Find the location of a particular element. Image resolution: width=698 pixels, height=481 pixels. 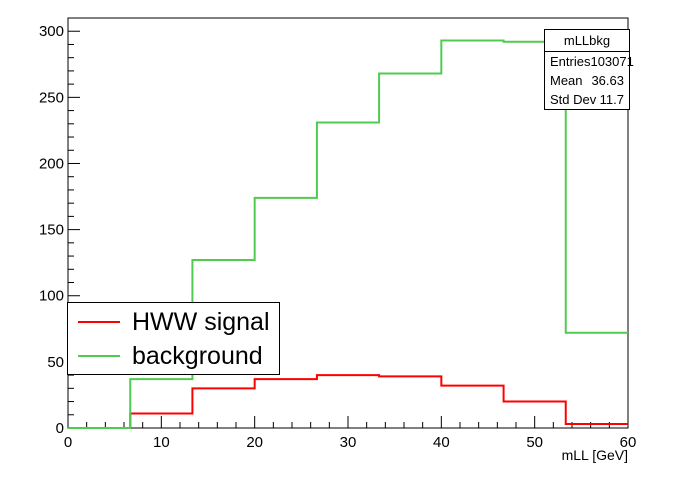

x-tick-label: 30 is located at coordinates (348, 442).